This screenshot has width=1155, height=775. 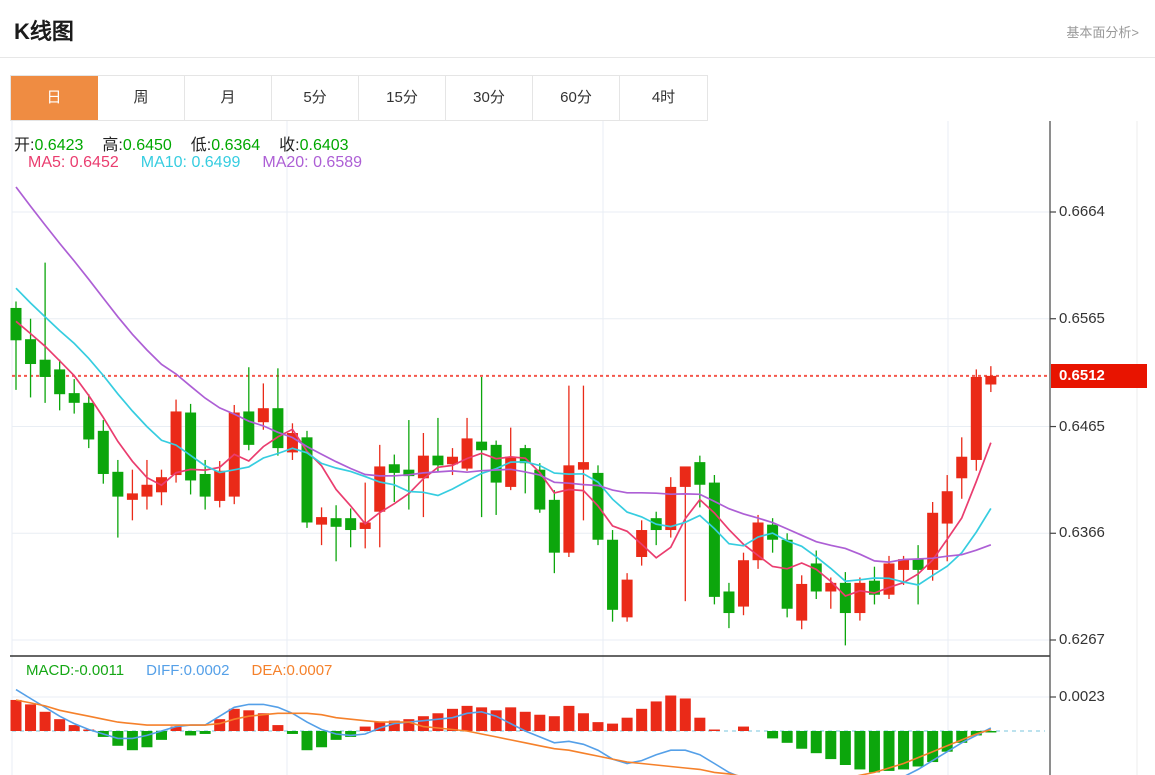 I want to click on interval-tab-3: 5分, so click(x=315, y=98).